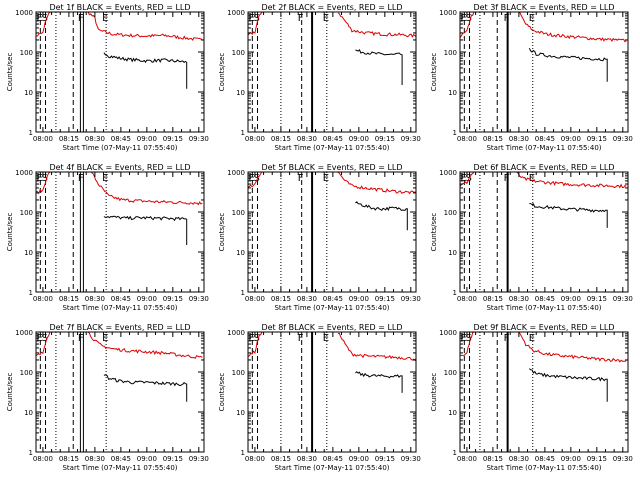 The image size is (640, 480). Describe the element at coordinates (119, 7) in the screenshot. I see `chart-title: Det 1f BLACK = Events, RED = LLD` at that location.